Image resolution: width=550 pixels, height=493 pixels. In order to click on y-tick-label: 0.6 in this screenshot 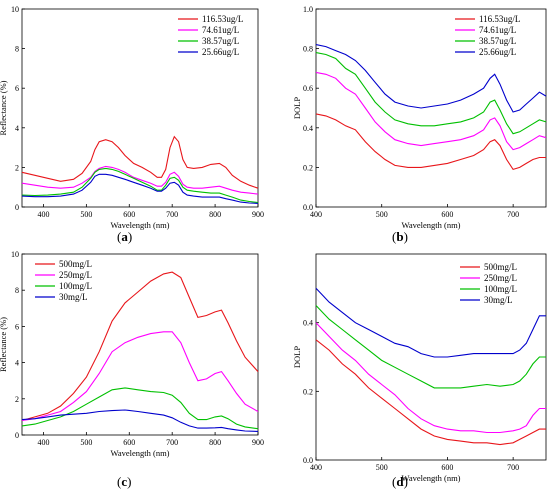, I will do `click(308, 88)`.